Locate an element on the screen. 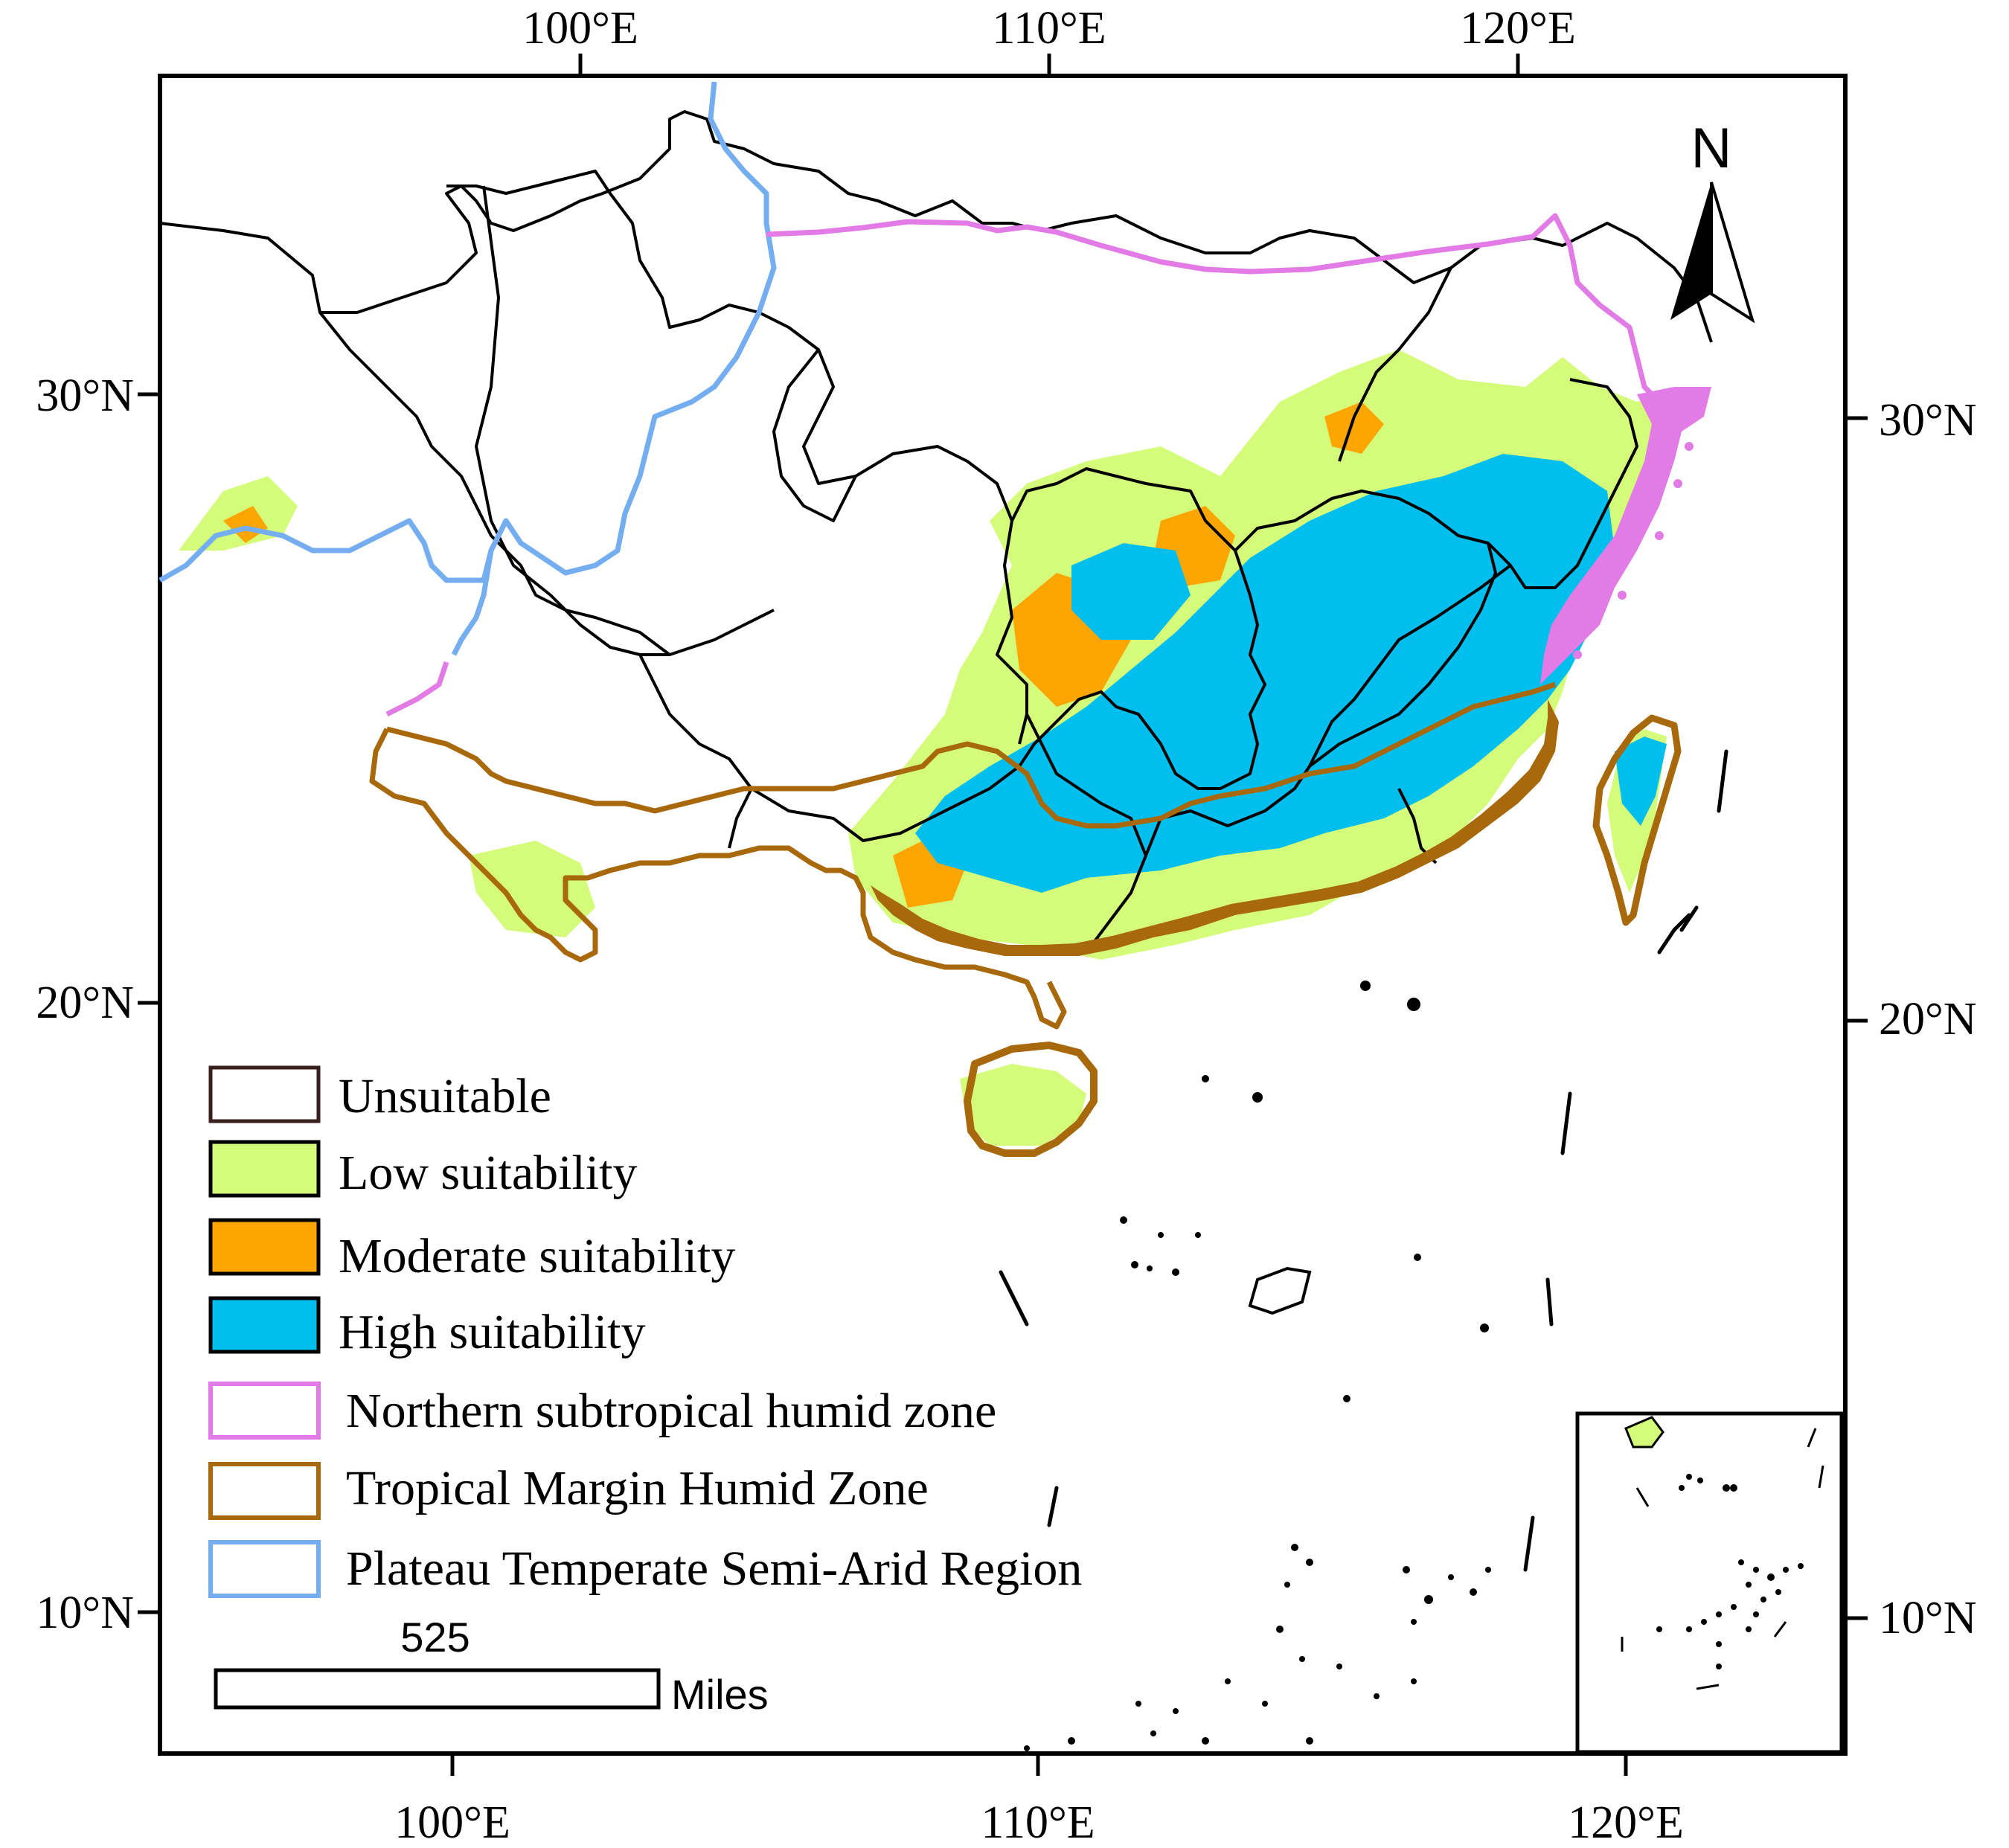 The width and height of the screenshot is (2009, 1848). bottom-ticks is located at coordinates (1039, 1765).